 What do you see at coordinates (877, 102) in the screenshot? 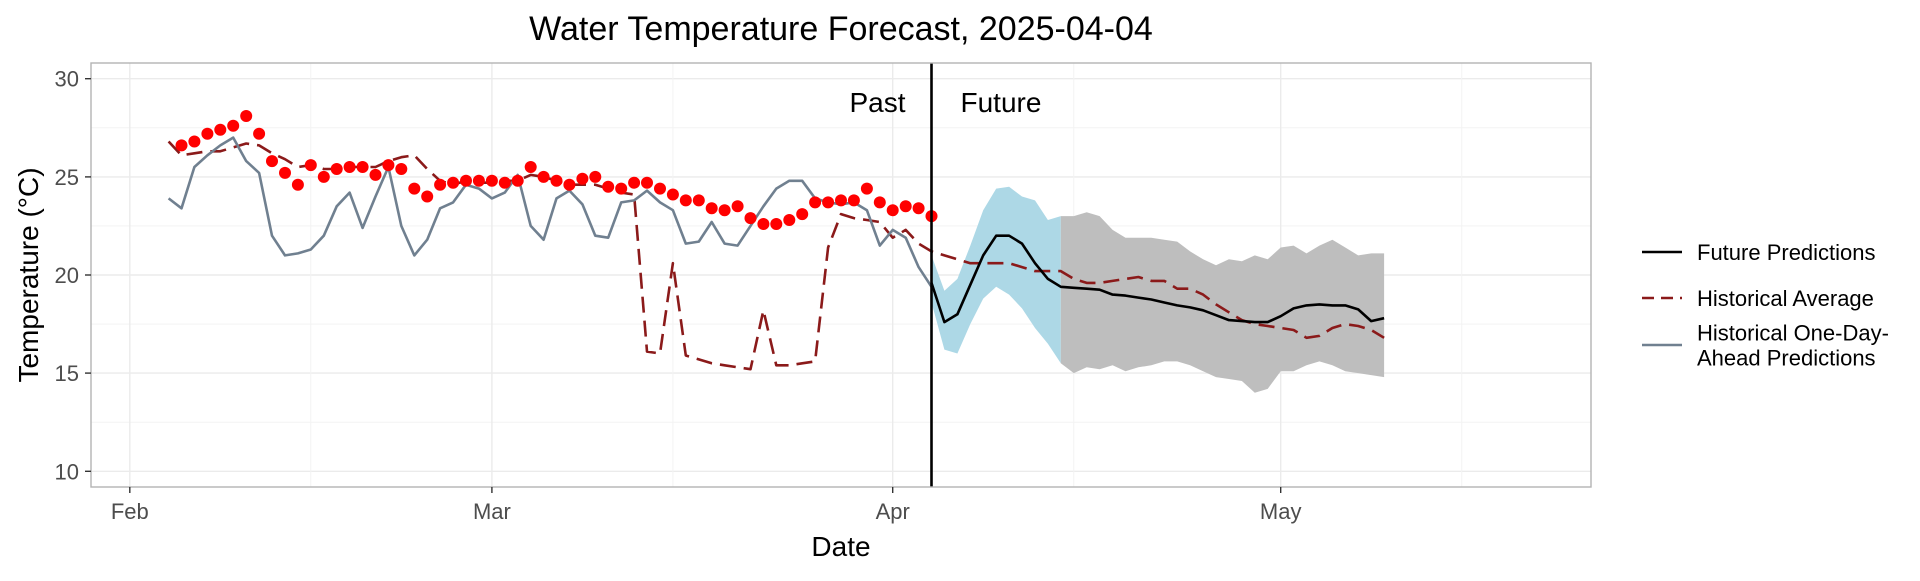
I see `past-annotation: Past` at bounding box center [877, 102].